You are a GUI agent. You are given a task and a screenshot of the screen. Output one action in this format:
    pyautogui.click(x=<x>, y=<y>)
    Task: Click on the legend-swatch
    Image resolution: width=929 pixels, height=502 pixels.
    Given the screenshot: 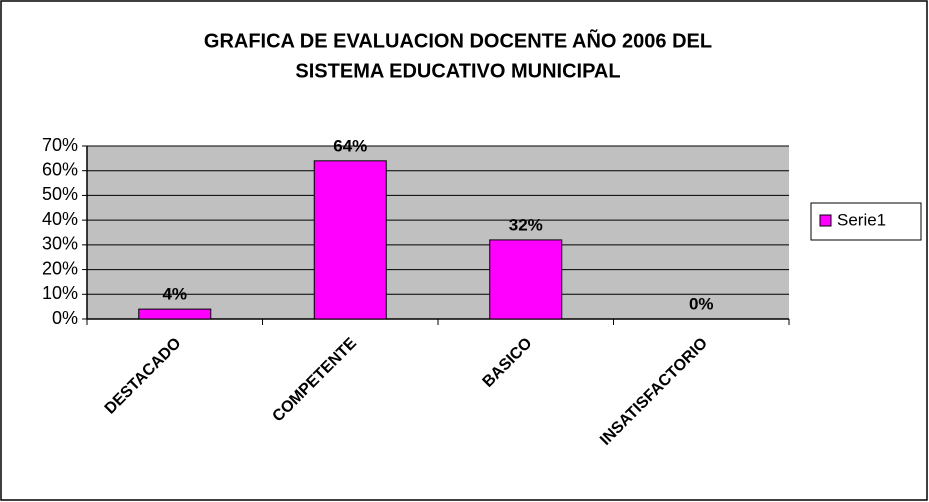 What is the action you would take?
    pyautogui.click(x=825, y=220)
    